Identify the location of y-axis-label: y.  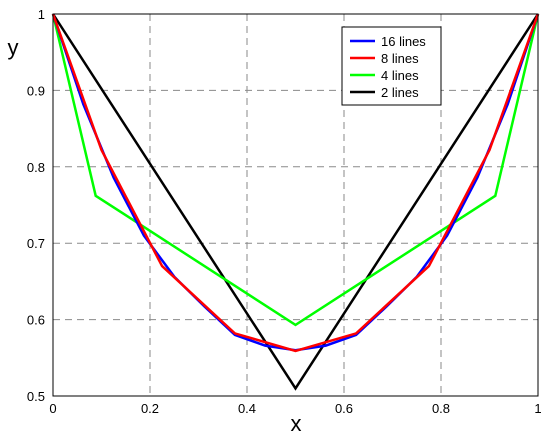
(13, 47).